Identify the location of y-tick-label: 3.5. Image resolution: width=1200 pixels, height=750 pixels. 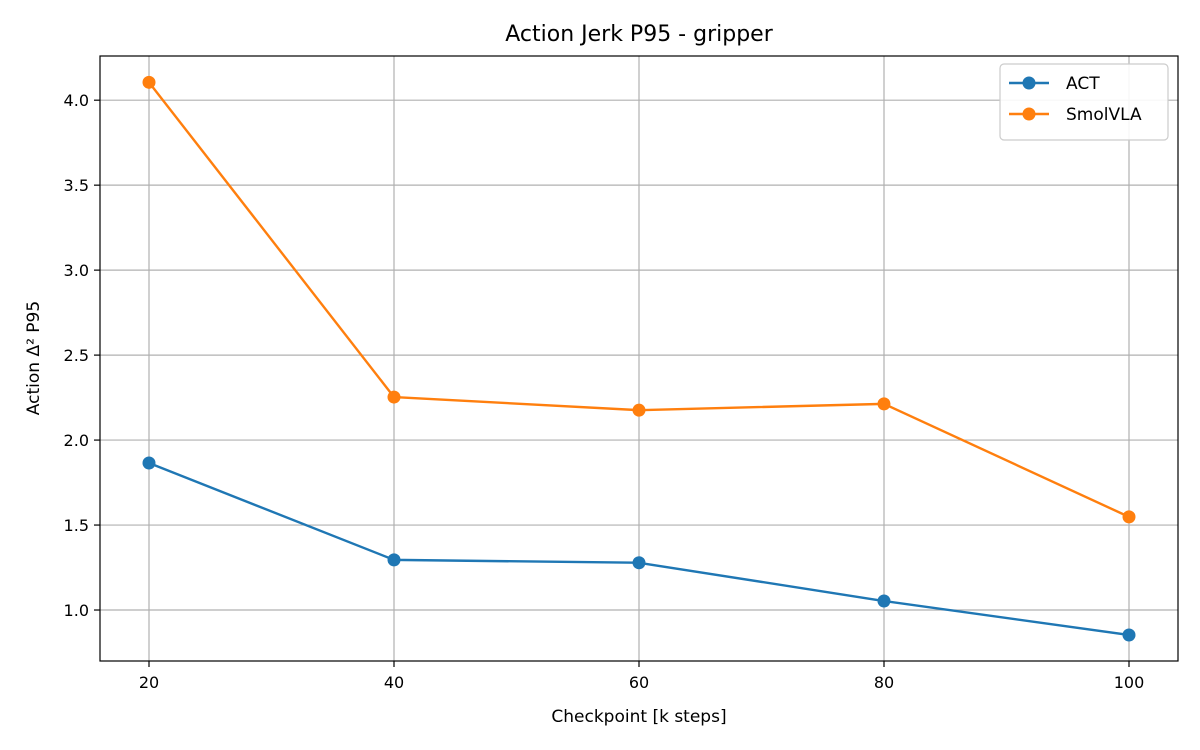
(76, 185).